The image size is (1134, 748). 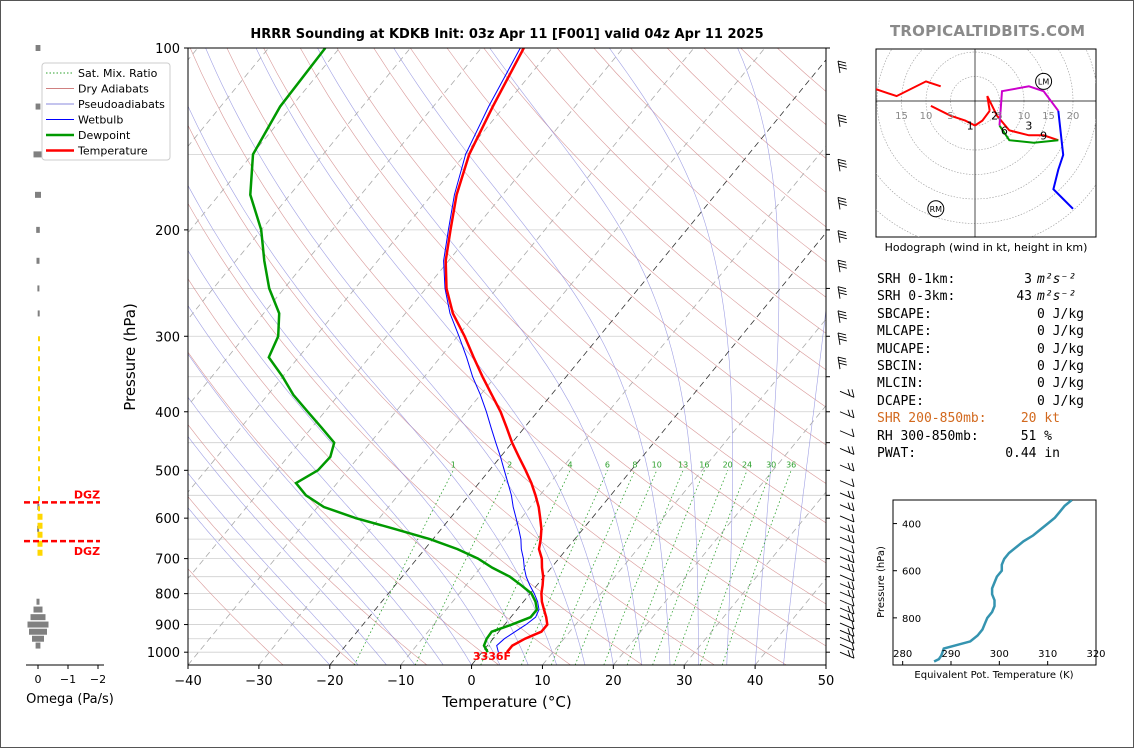 I want to click on dry-adiabat-line, so click(x=272, y=580).